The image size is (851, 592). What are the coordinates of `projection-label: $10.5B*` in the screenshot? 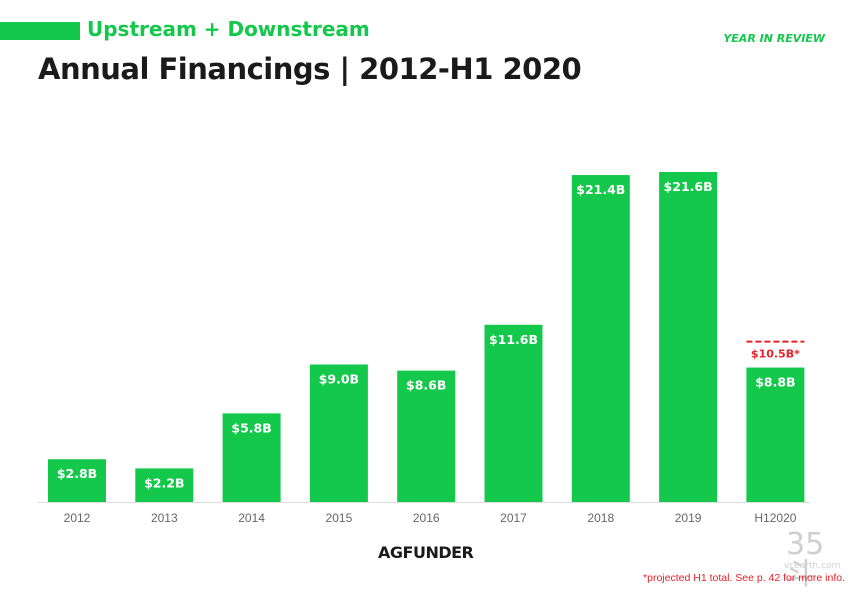 It's located at (775, 354).